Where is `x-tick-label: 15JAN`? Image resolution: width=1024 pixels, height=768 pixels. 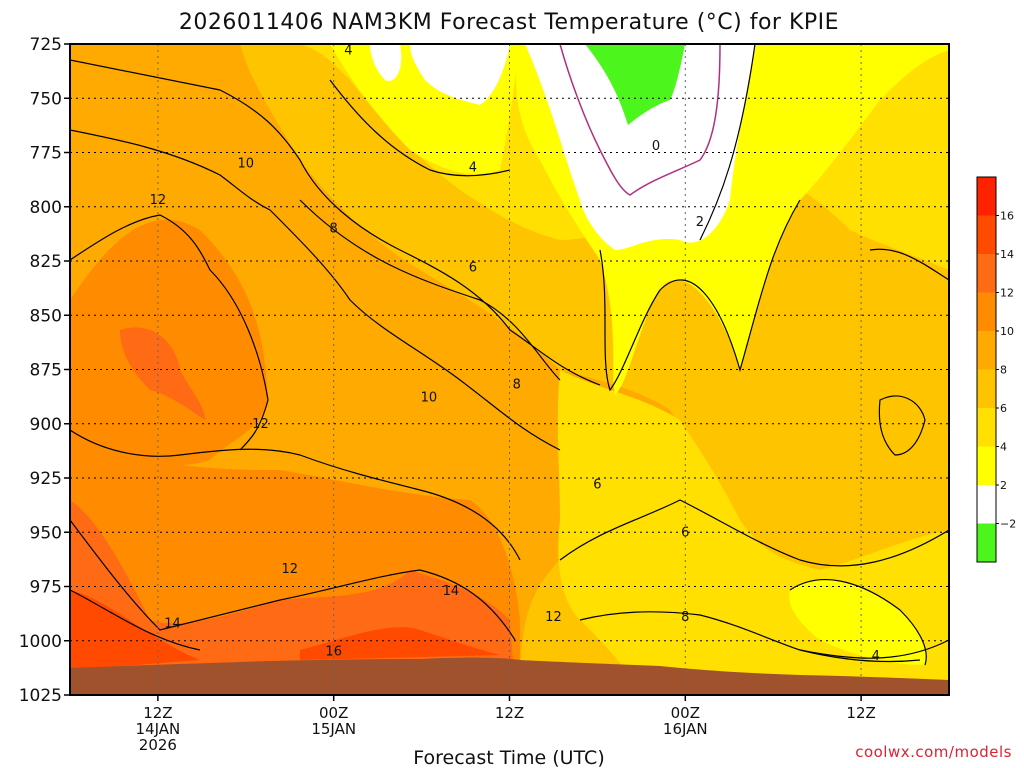 x-tick-label: 15JAN is located at coordinates (333, 729).